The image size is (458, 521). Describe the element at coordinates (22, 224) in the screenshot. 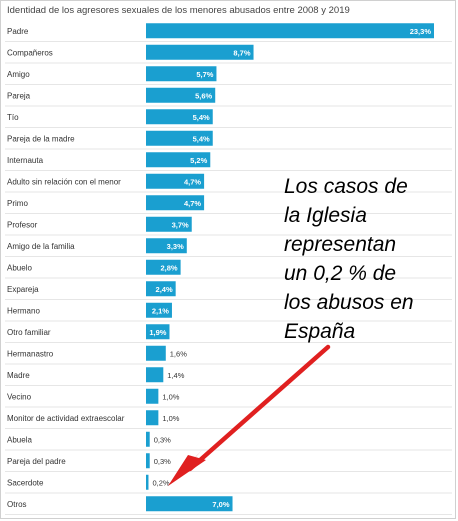

I see `category-label: Profesor` at that location.